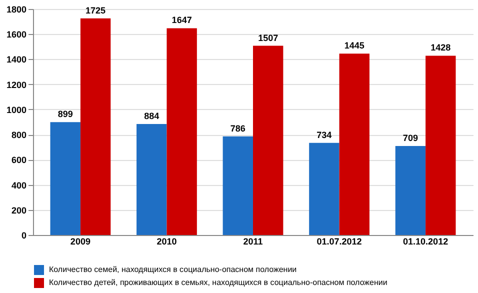 The width and height of the screenshot is (478, 293). Describe the element at coordinates (238, 128) in the screenshot. I see `data-label: 786` at that location.